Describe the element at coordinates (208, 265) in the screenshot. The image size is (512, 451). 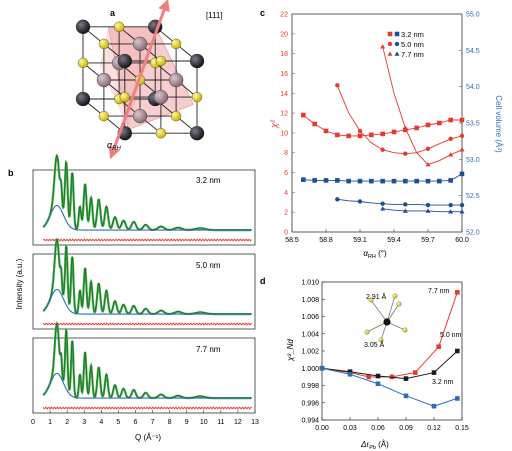
I see `b-subpanel-label-2: 5.0 nm` at that location.